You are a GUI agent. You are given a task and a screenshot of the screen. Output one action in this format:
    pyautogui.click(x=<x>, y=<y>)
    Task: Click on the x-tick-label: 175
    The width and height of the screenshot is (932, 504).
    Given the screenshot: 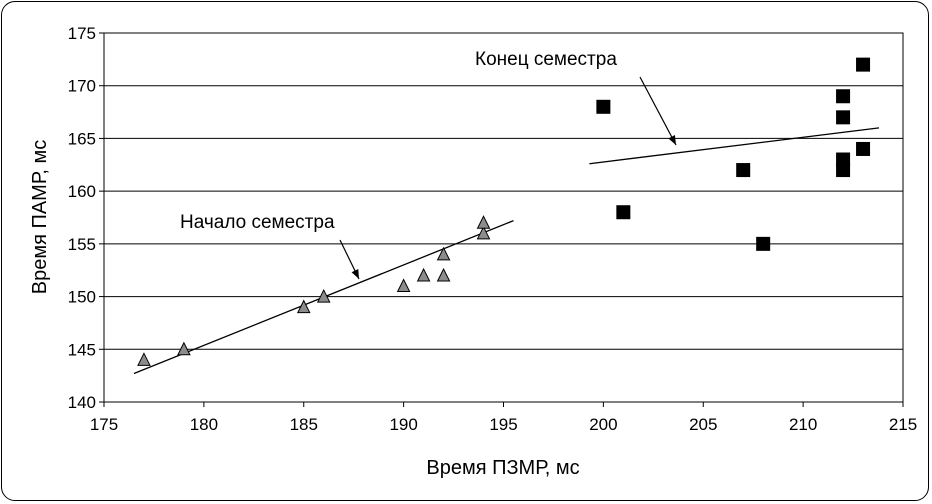 What is the action you would take?
    pyautogui.click(x=104, y=424)
    